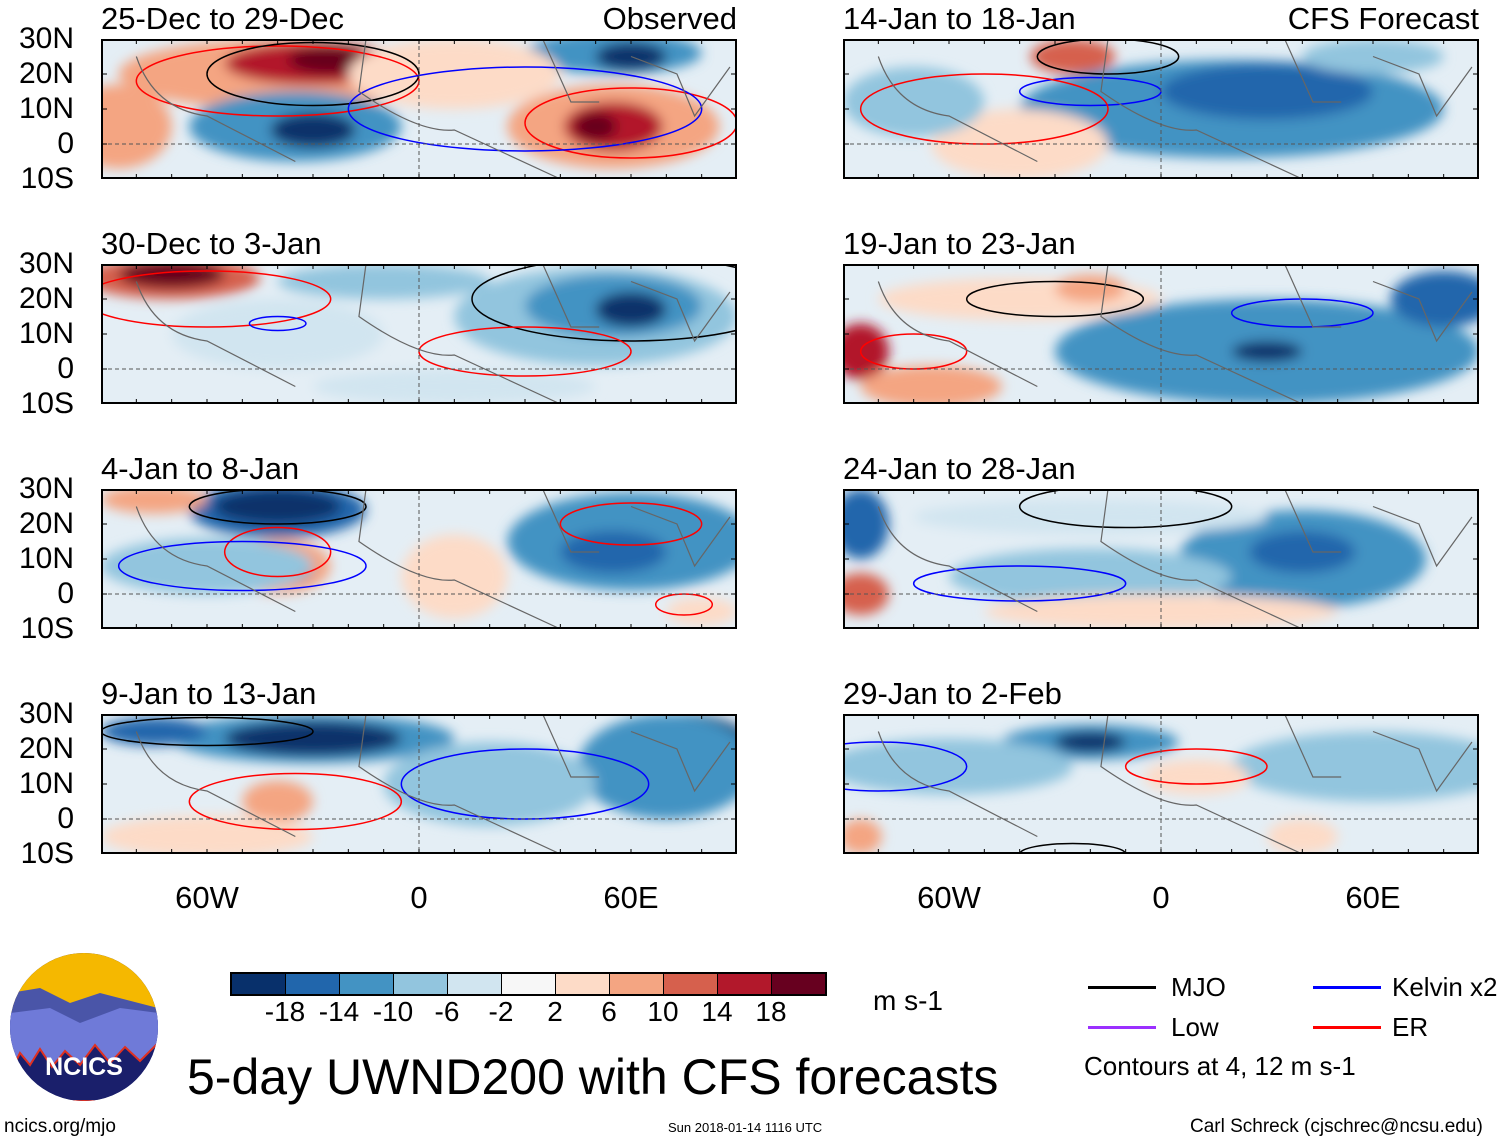  I want to click on lon-label: 60W, so click(207, 897).